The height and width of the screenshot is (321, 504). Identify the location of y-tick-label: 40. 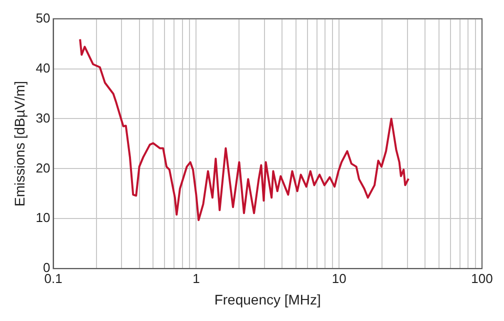
(43, 68).